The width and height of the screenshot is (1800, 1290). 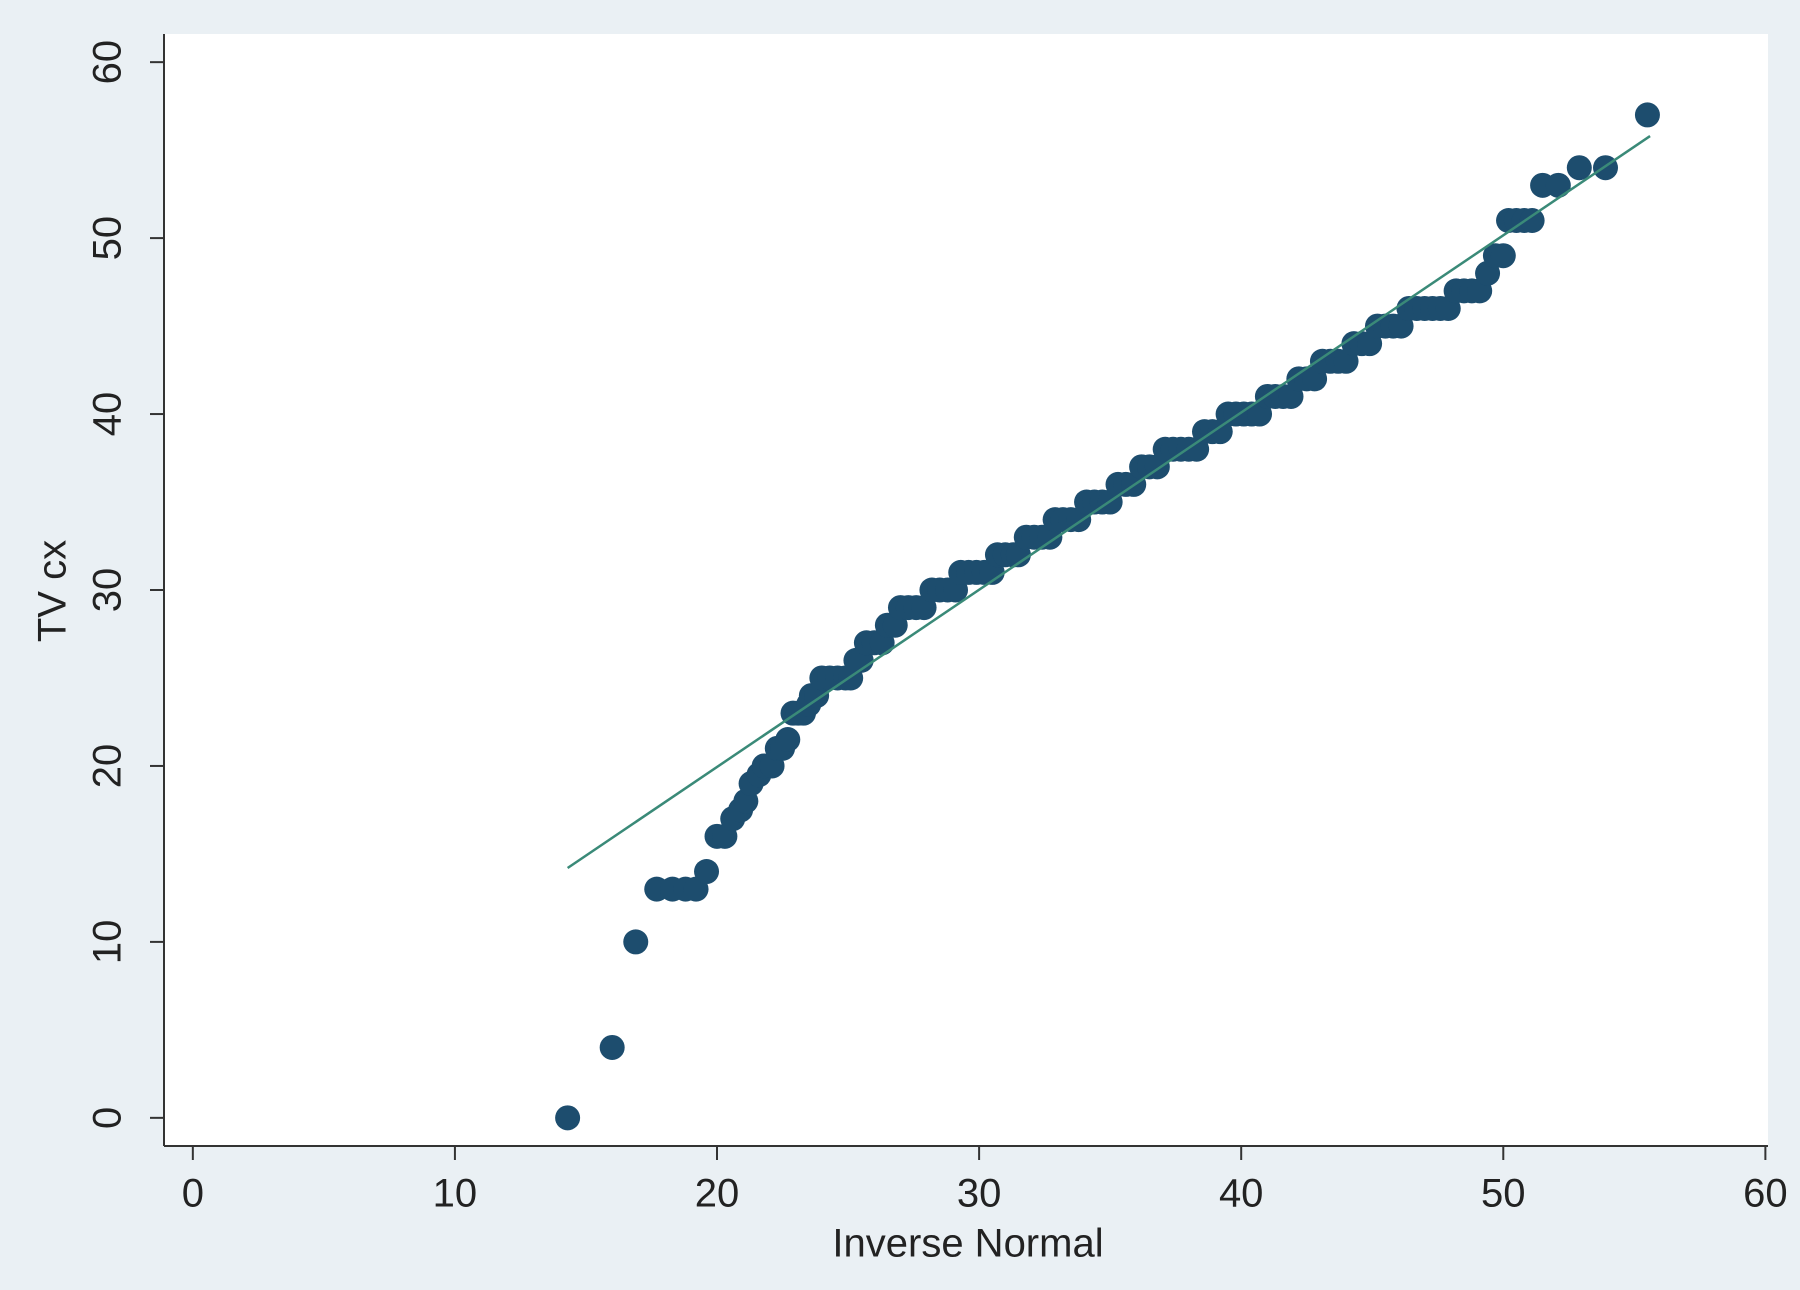 I want to click on y-axis-title: TV cx, so click(x=53, y=591).